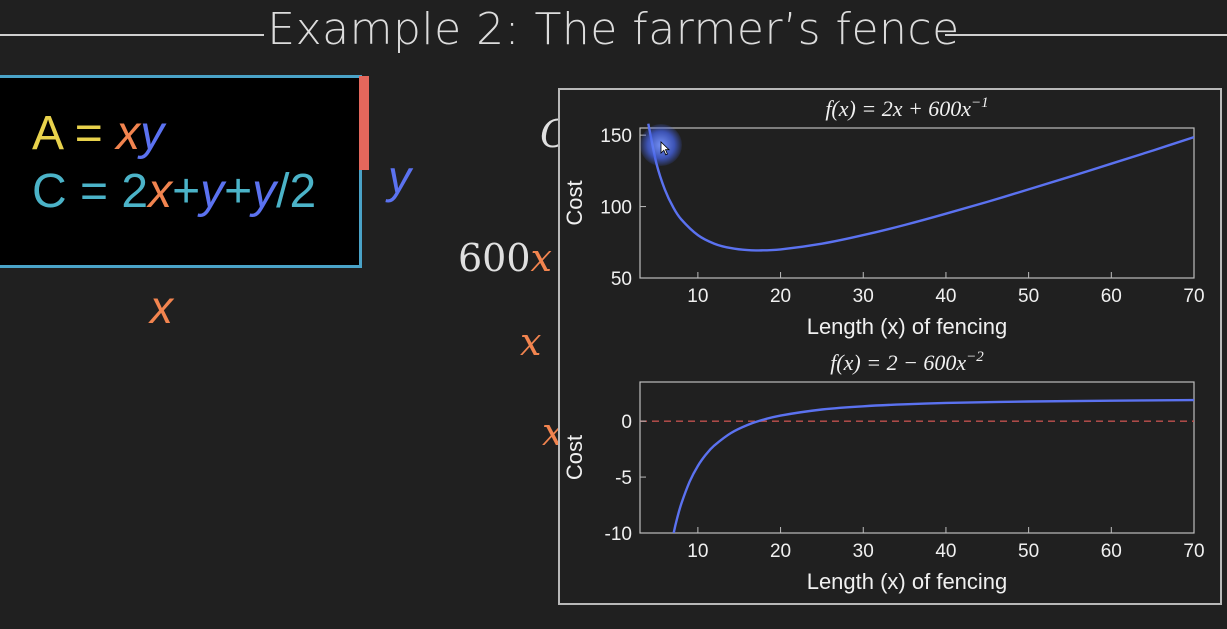 This screenshot has width=1227, height=629. What do you see at coordinates (152, 133) in the screenshot?
I see `area-y-var: y` at bounding box center [152, 133].